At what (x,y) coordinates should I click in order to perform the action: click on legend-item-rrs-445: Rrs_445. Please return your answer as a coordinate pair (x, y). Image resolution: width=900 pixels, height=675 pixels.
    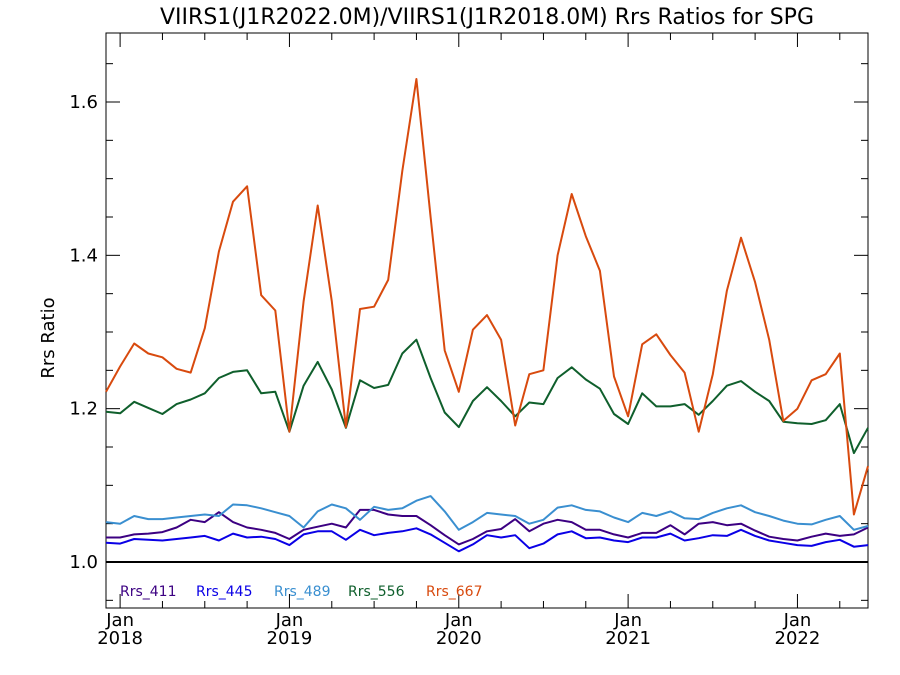
    Looking at the image, I should click on (224, 592).